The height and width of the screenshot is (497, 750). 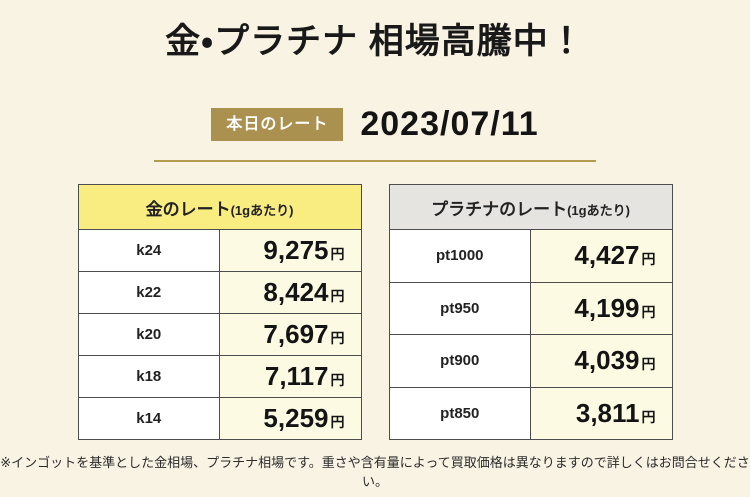 I want to click on table-row: k18 7,117 円, so click(x=219, y=376).